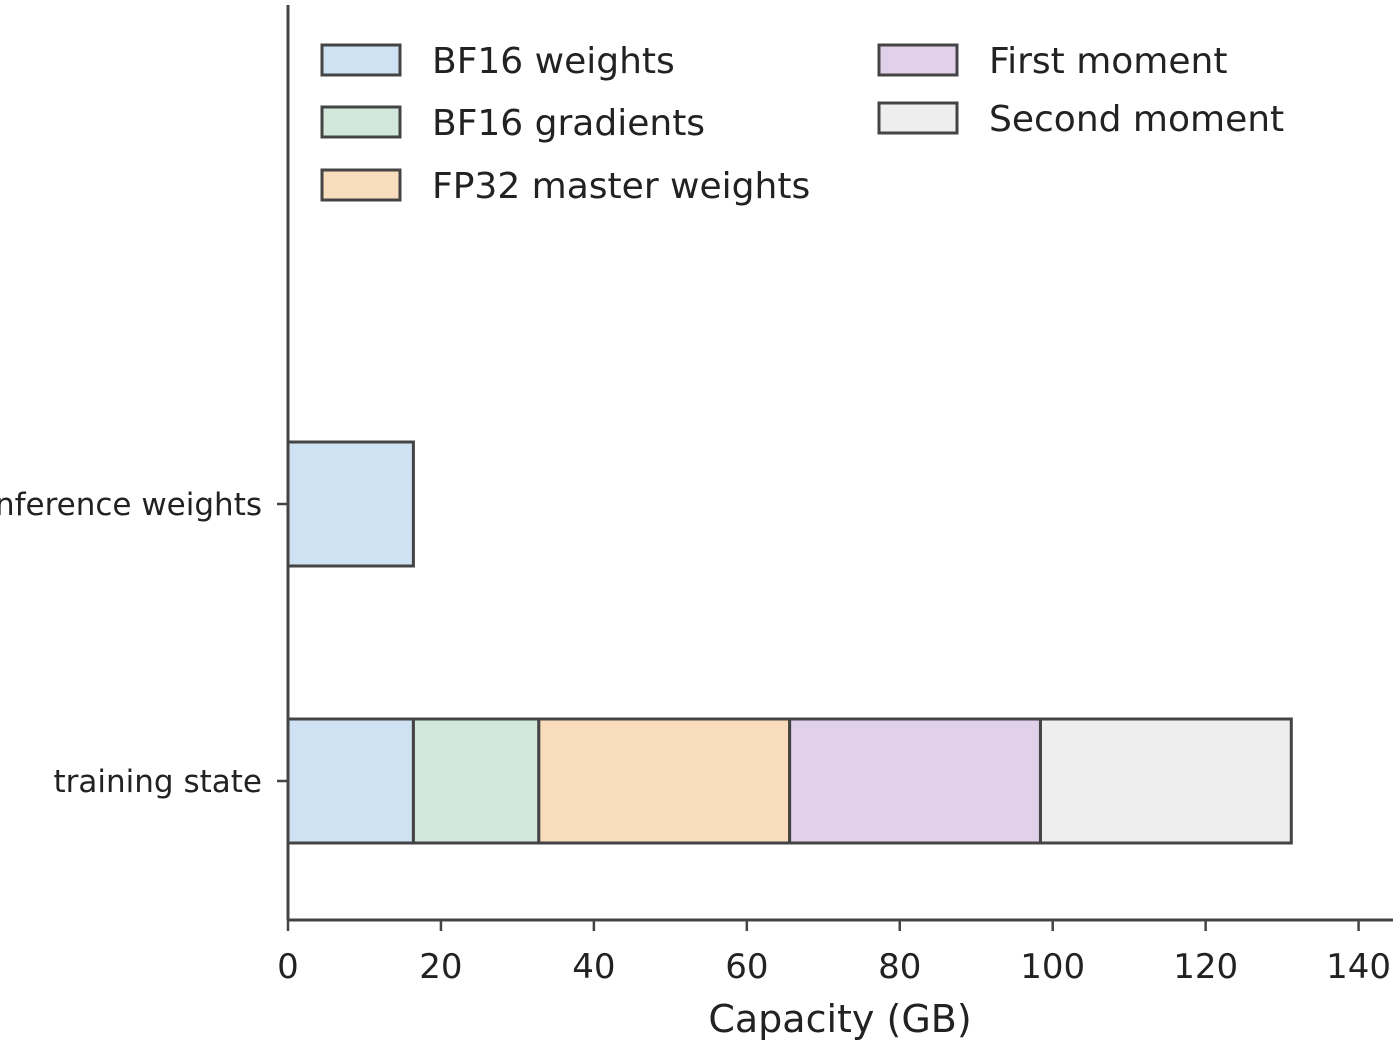  What do you see at coordinates (1358, 967) in the screenshot?
I see `x-tick-label: 140` at bounding box center [1358, 967].